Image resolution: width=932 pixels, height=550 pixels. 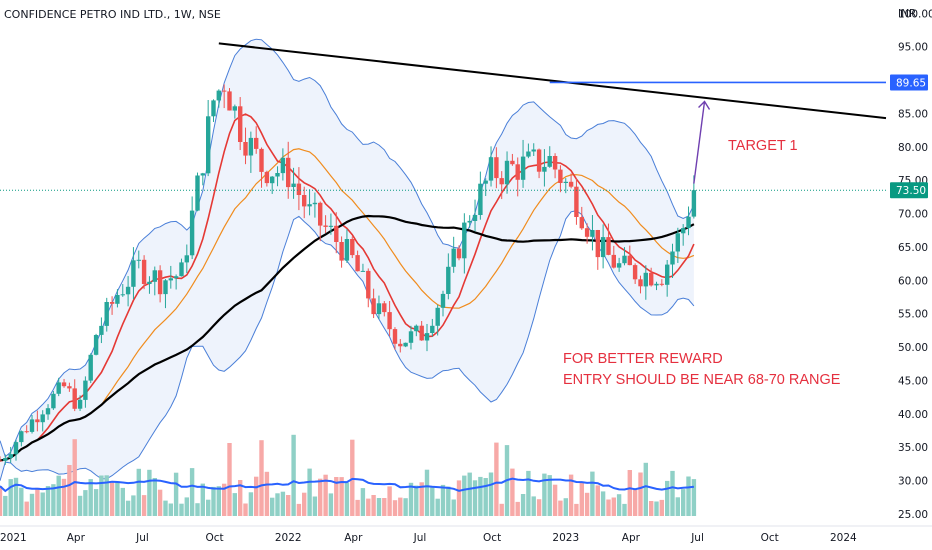 I want to click on y-tick-label: 95.00, so click(x=913, y=48).